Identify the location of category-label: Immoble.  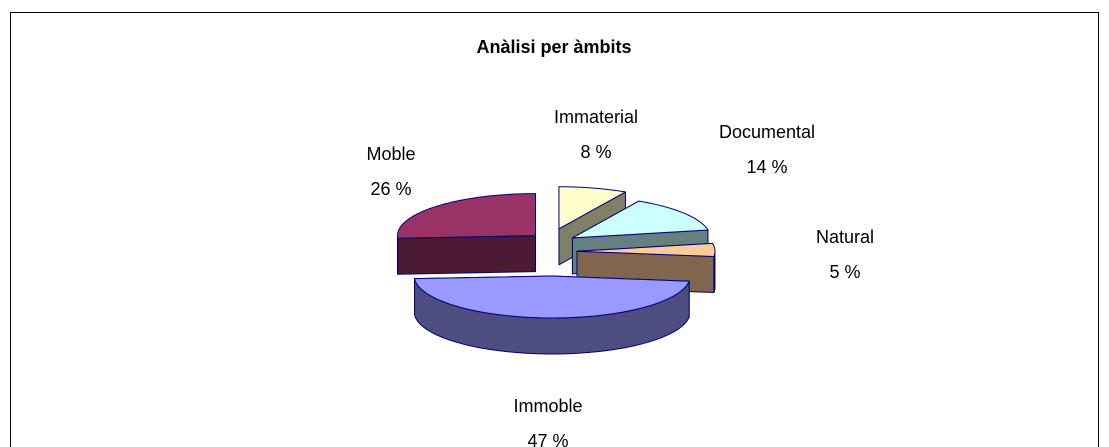
(547, 406).